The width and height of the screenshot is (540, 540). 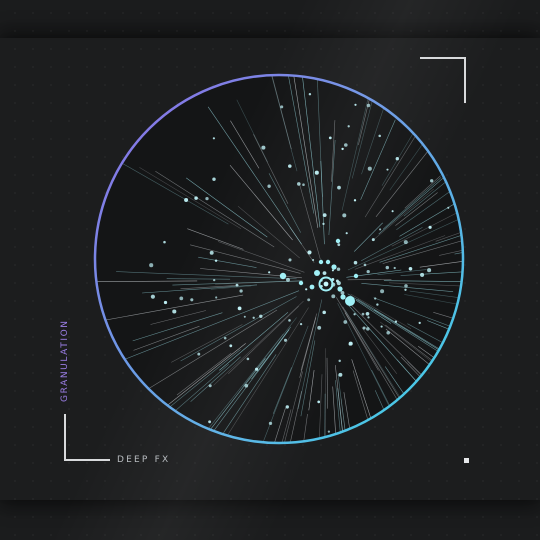 I want to click on focal-core, so click(x=326, y=284).